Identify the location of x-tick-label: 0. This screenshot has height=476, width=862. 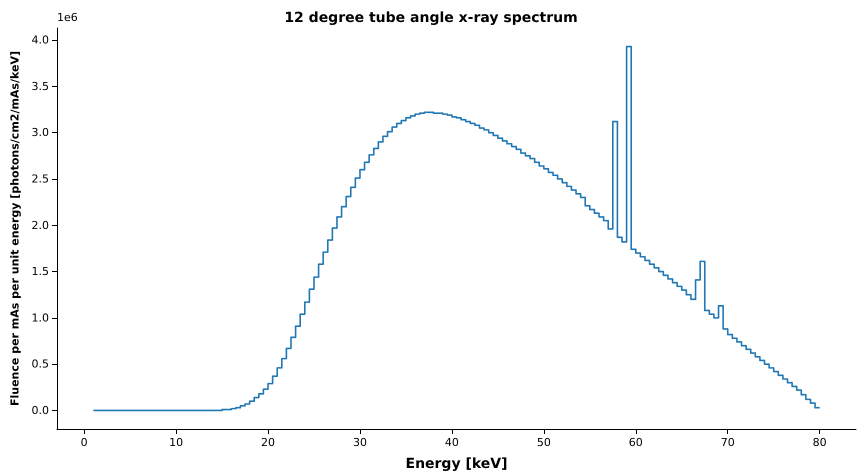
(84, 442).